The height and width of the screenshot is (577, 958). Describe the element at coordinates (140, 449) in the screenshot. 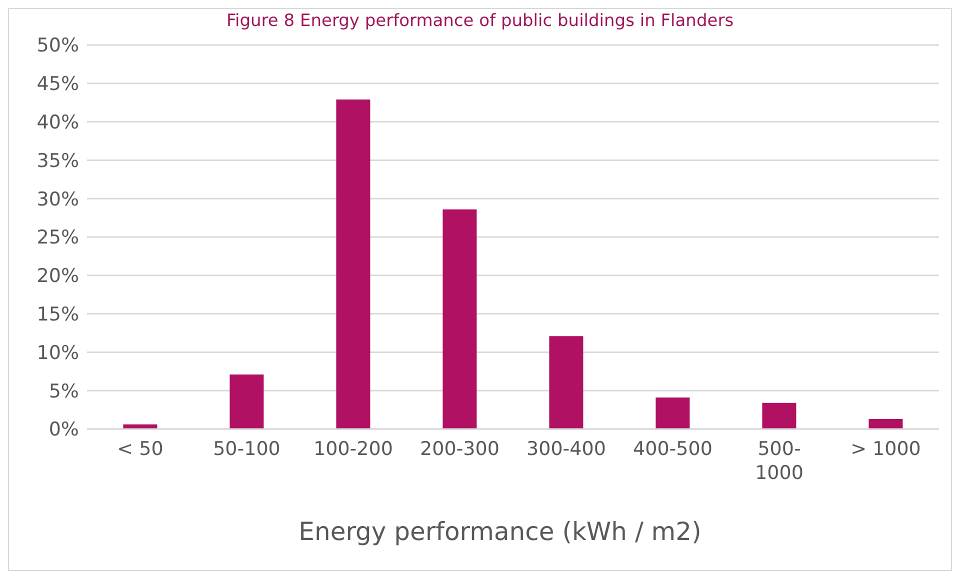

I see `x-tick-label: < 50` at that location.